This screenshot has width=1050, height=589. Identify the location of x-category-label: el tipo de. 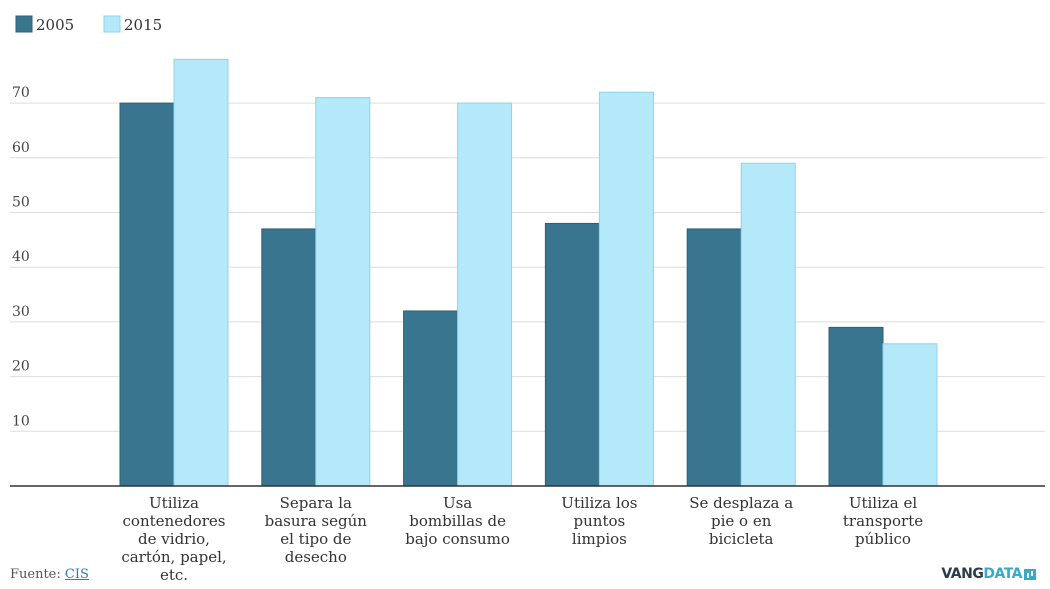
(315, 539).